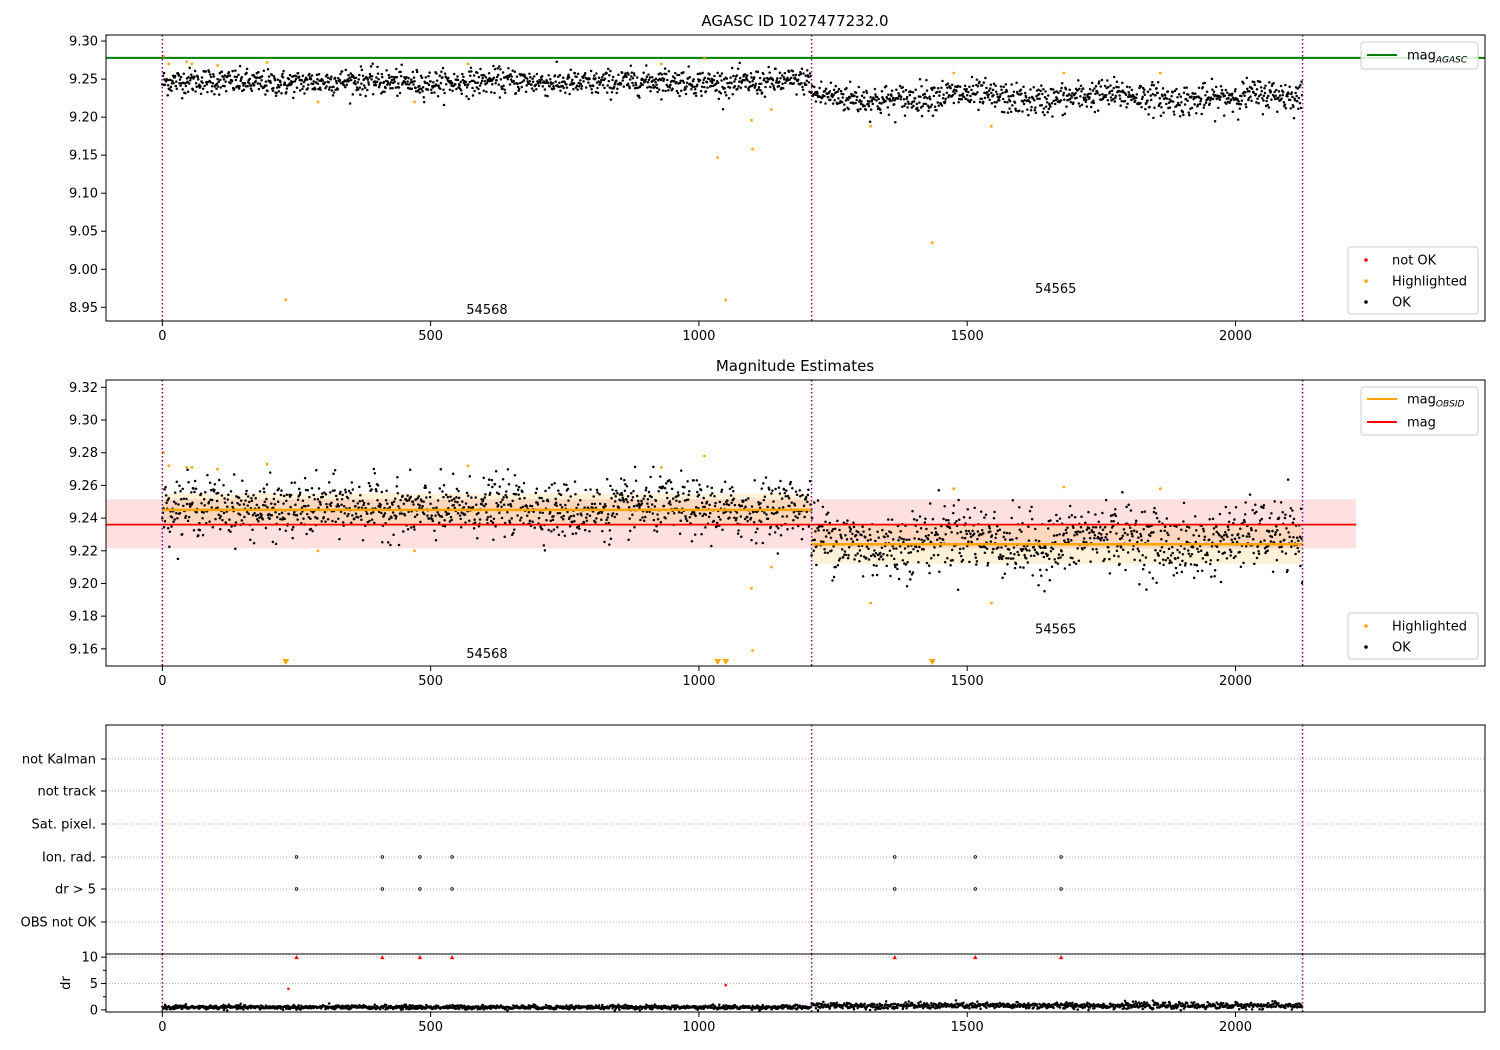 The width and height of the screenshot is (1500, 1050). What do you see at coordinates (59, 760) in the screenshot?
I see `flag-category-label: not Kalman` at bounding box center [59, 760].